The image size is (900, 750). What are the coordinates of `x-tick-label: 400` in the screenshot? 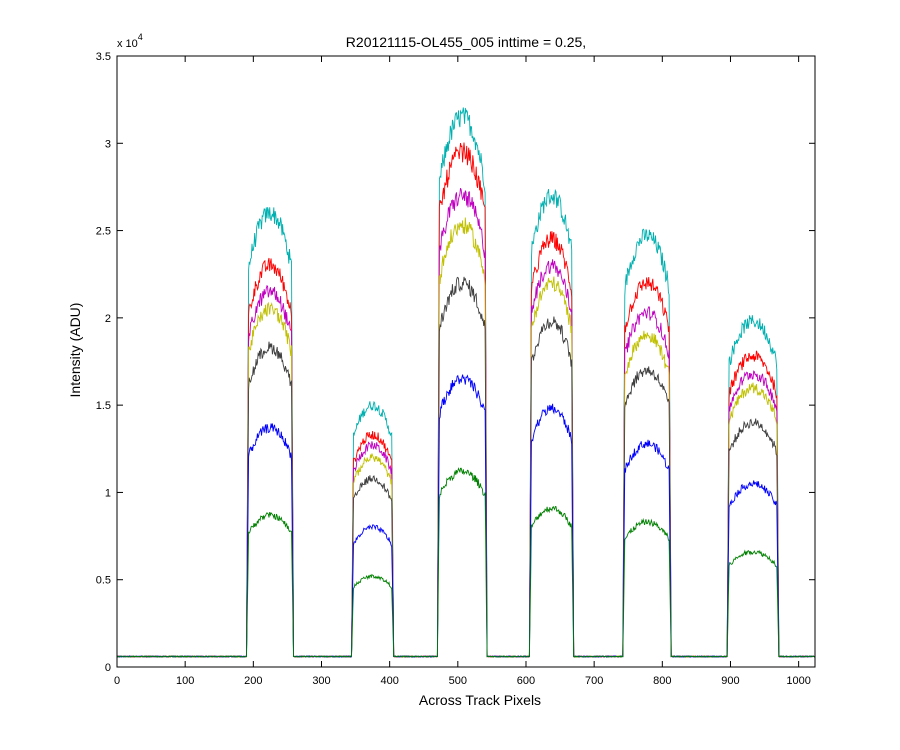 It's located at (389, 681).